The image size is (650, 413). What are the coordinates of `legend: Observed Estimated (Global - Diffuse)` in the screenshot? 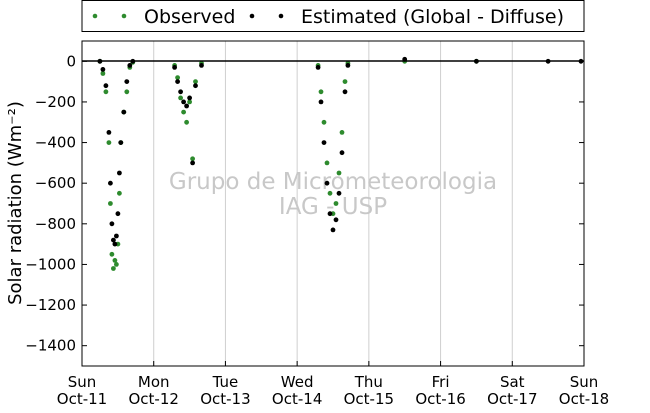 It's located at (333, 16).